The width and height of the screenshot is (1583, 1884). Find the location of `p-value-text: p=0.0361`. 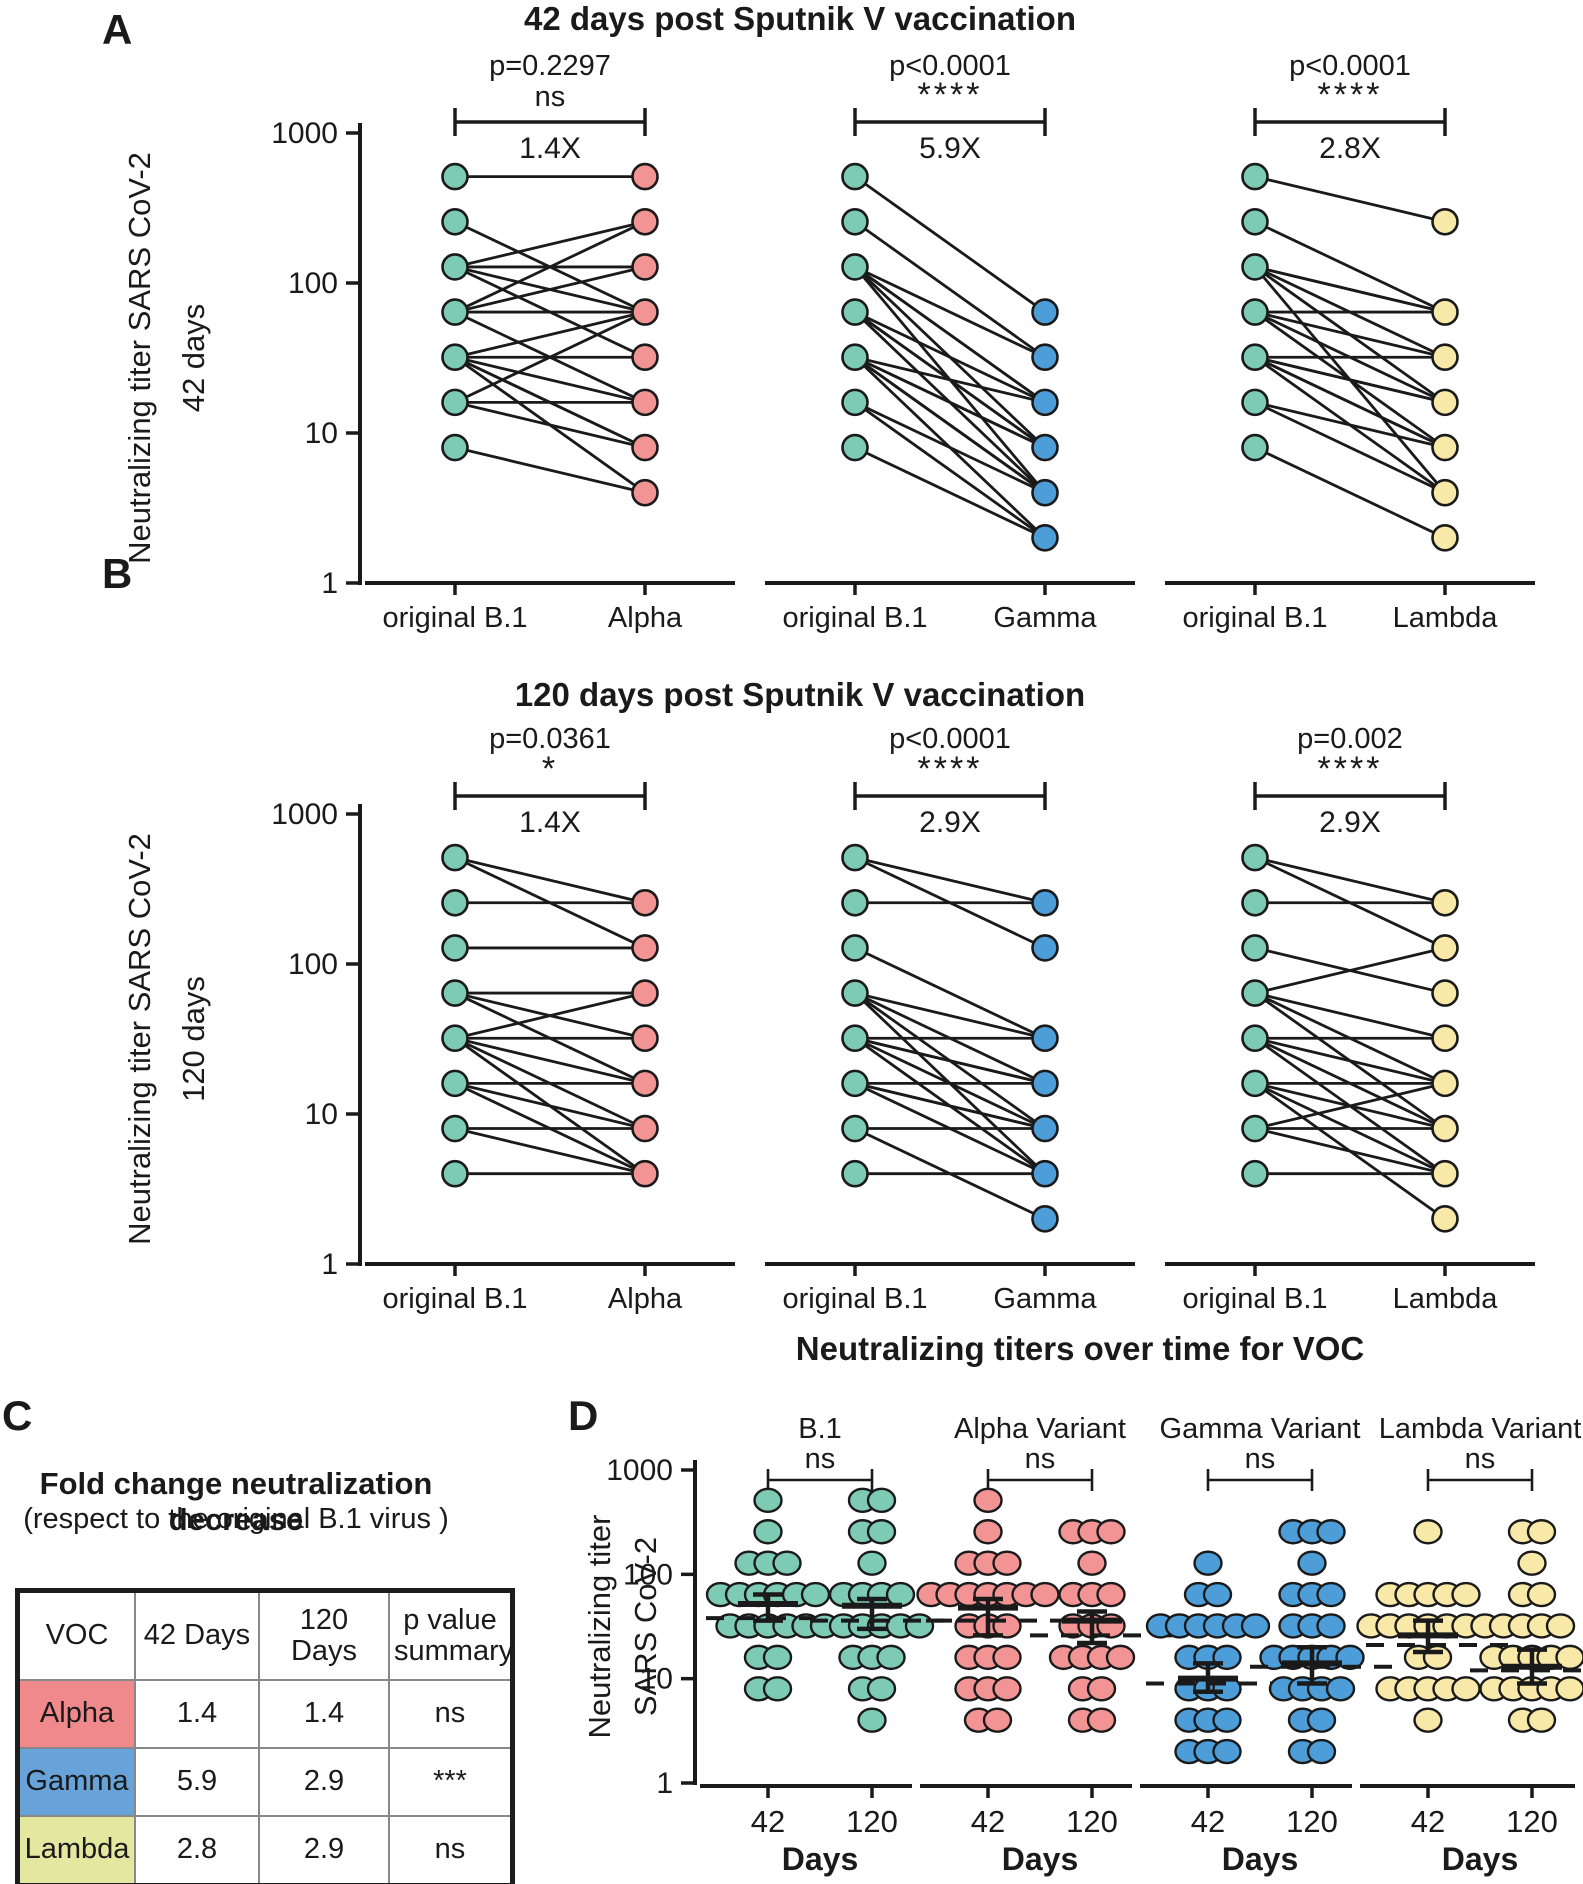

p-value-text: p=0.0361 is located at coordinates (550, 739).